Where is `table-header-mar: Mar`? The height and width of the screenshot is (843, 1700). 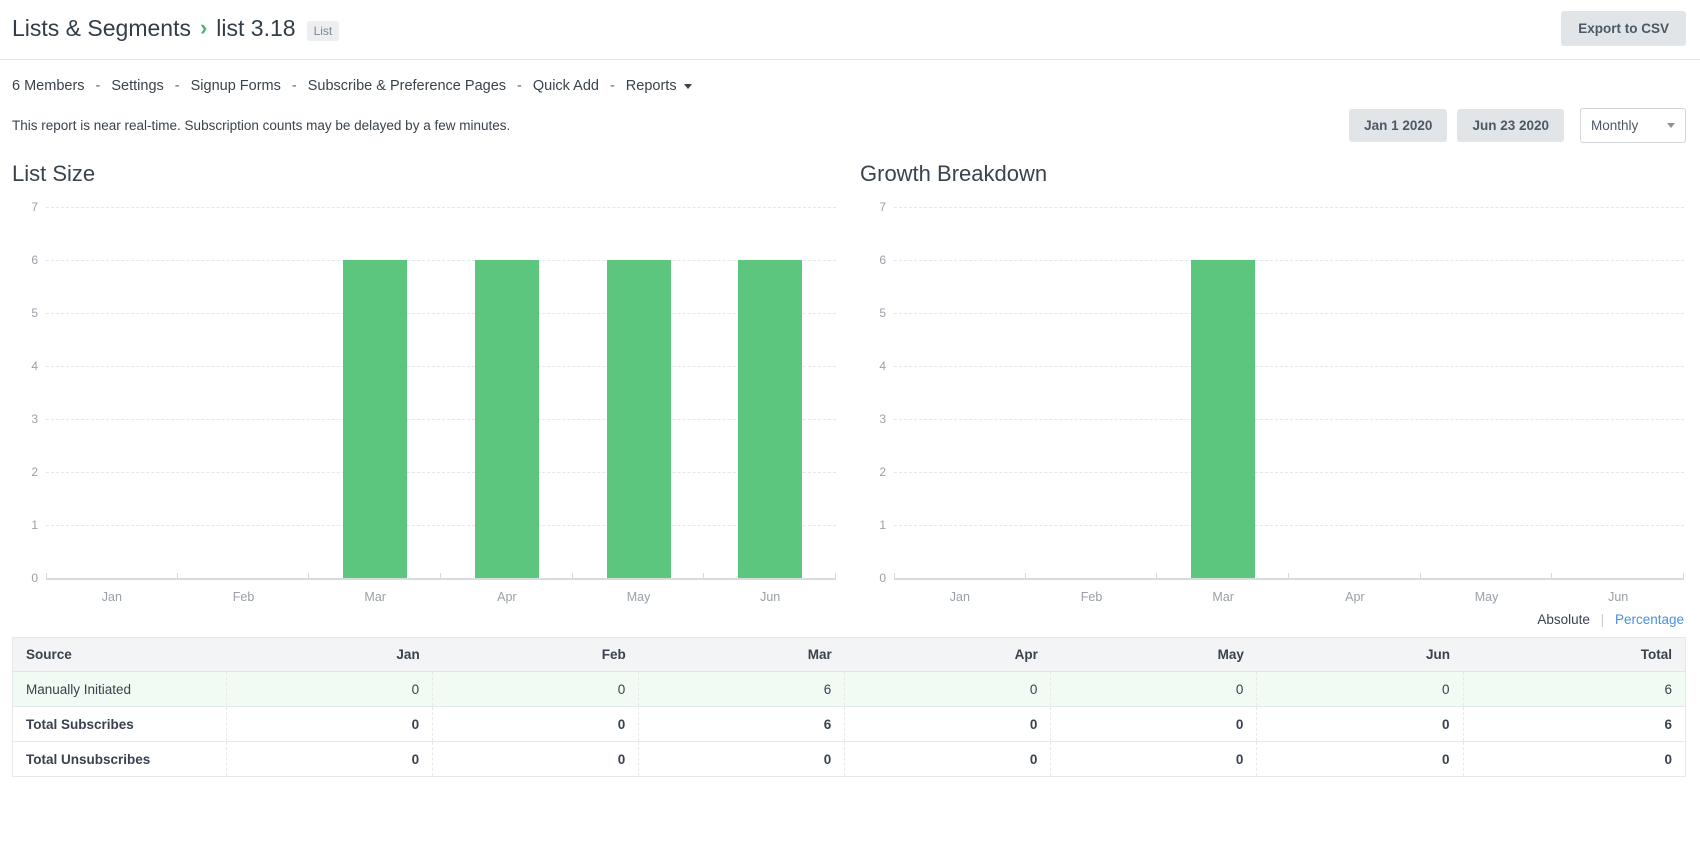
table-header-mar: Mar is located at coordinates (741, 654).